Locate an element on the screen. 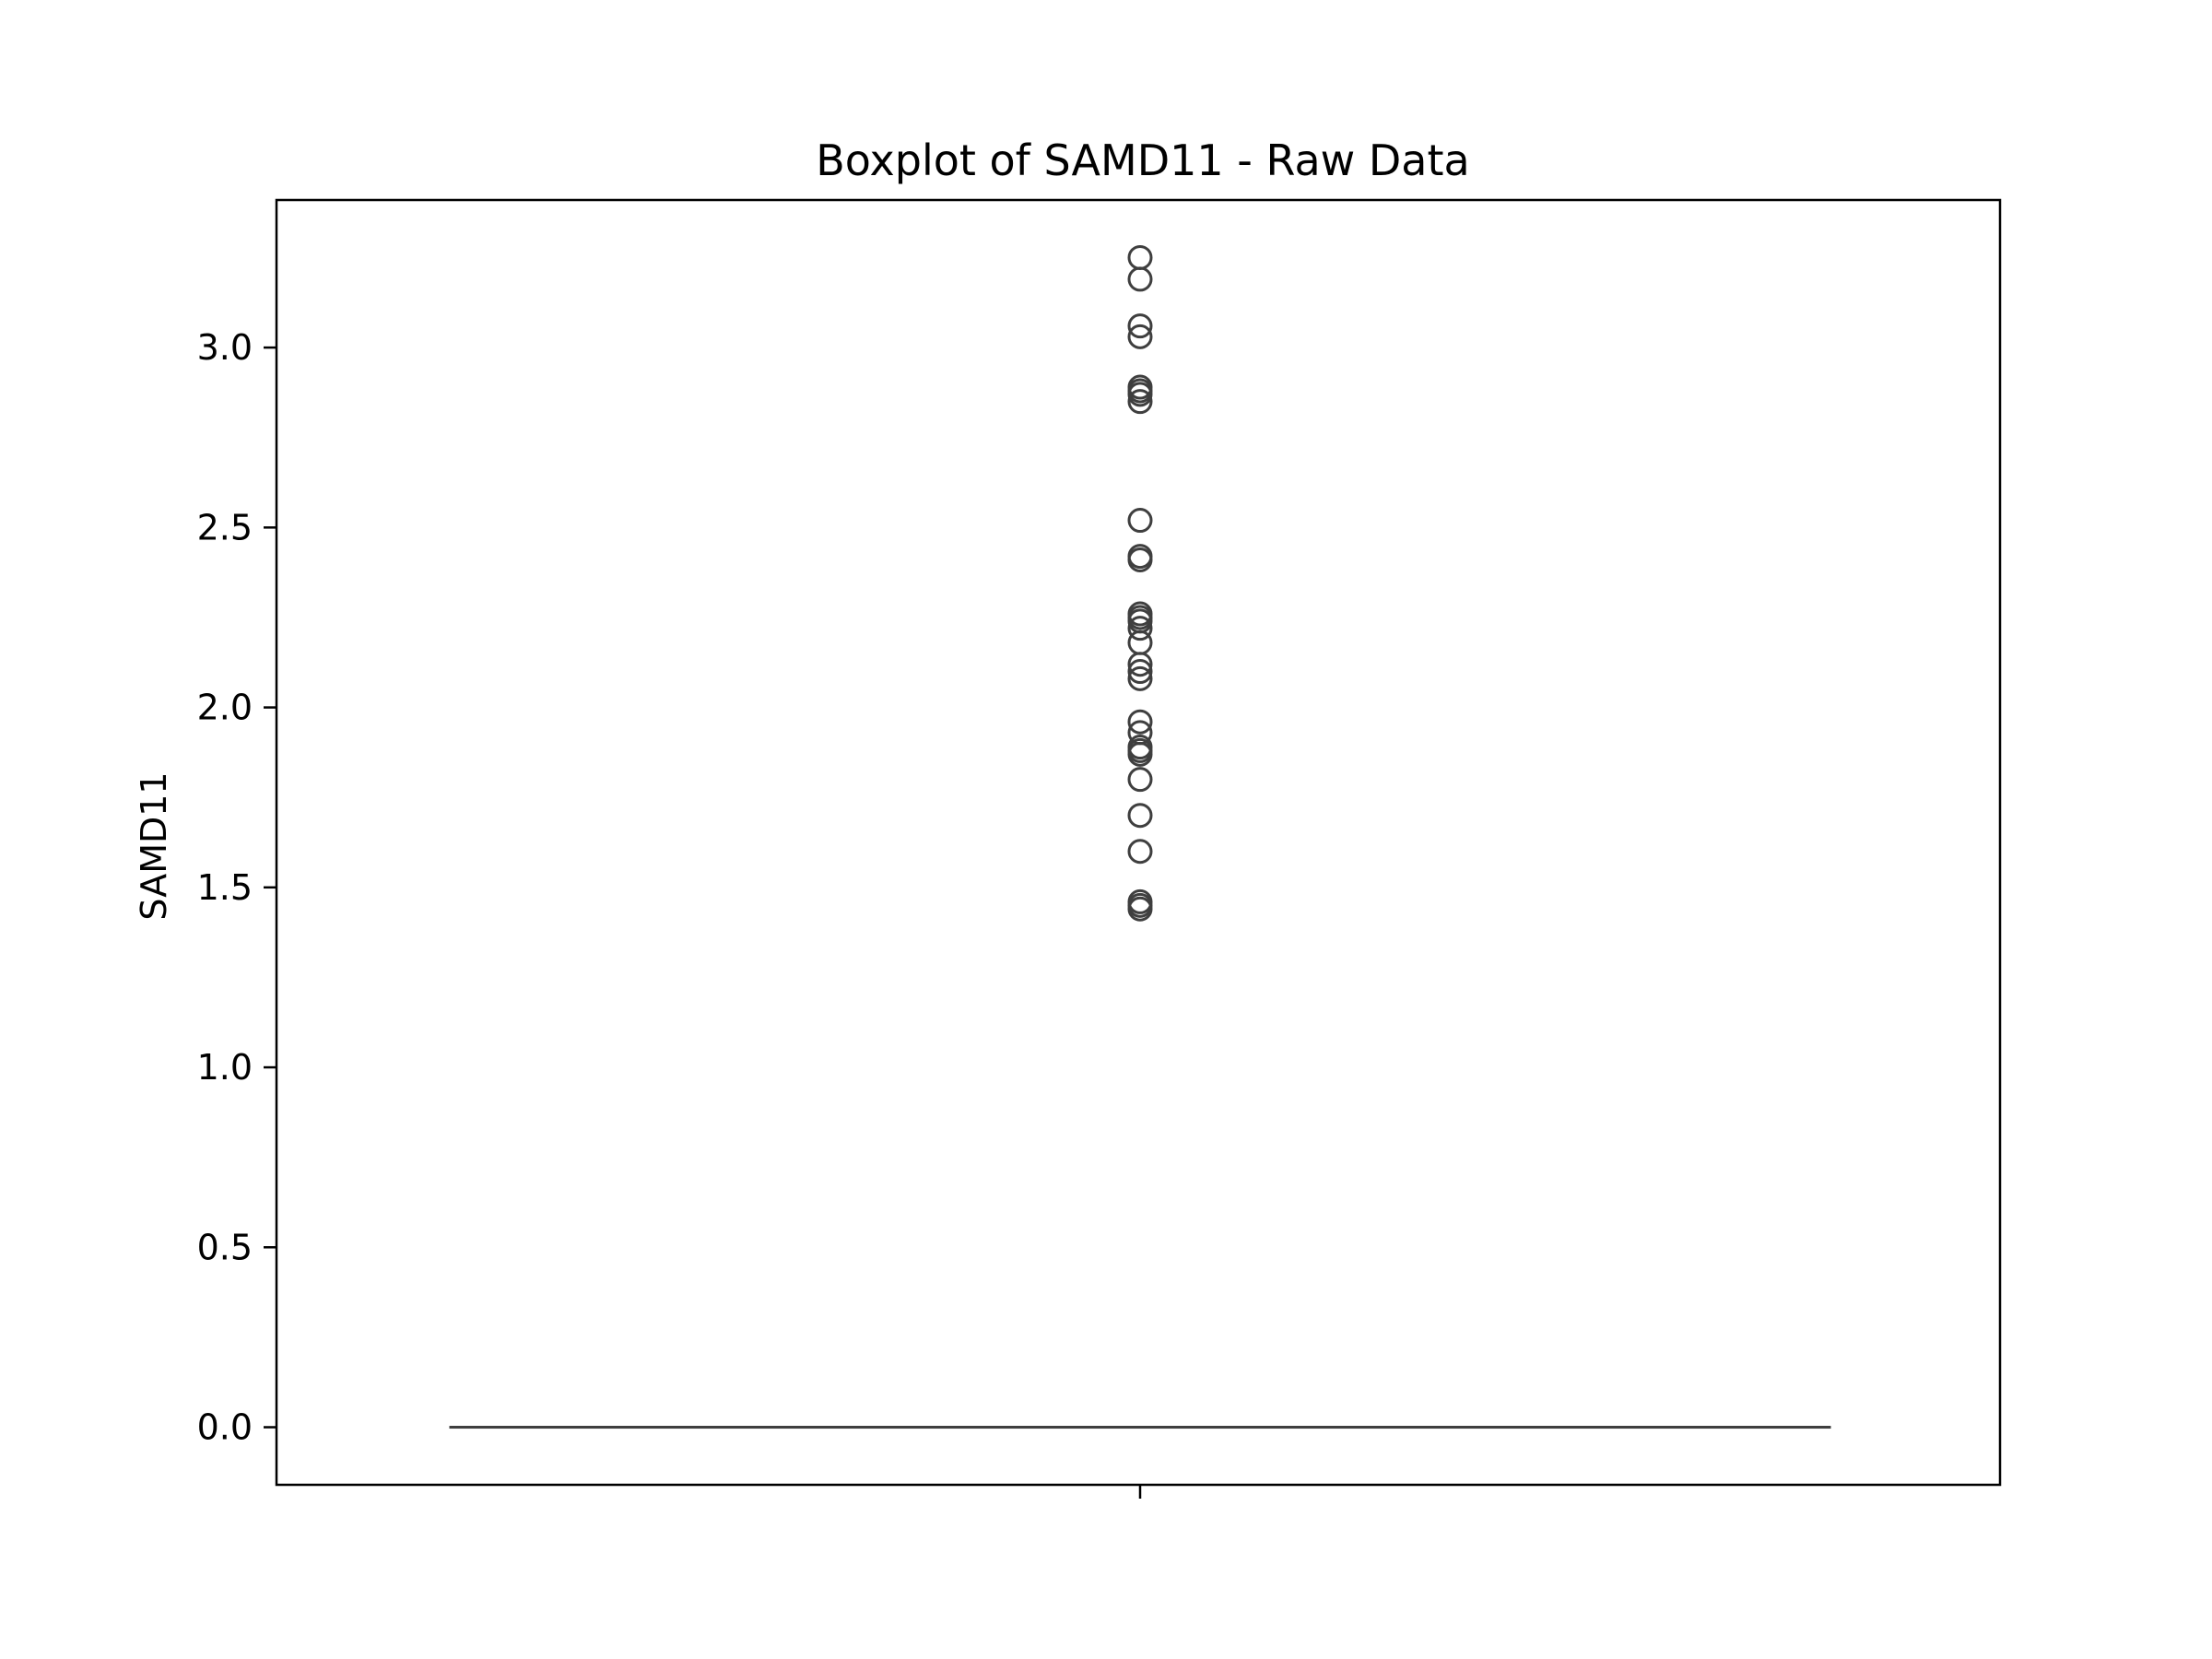 The height and width of the screenshot is (1659, 2212). y-axis-ticks: 0.0 0.5 1.0 1.5 2.0 2.5 3.0 is located at coordinates (236, 887).